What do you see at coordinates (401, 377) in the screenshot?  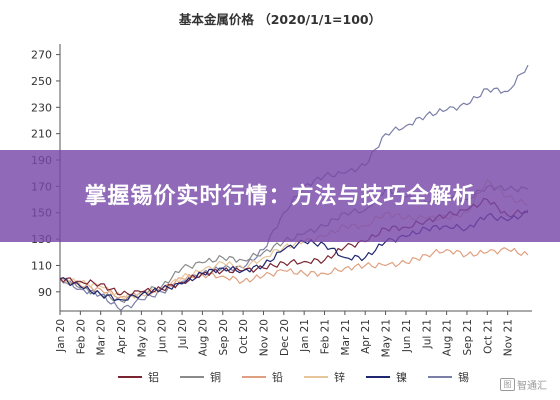 I see `legend-label: 镍` at bounding box center [401, 377].